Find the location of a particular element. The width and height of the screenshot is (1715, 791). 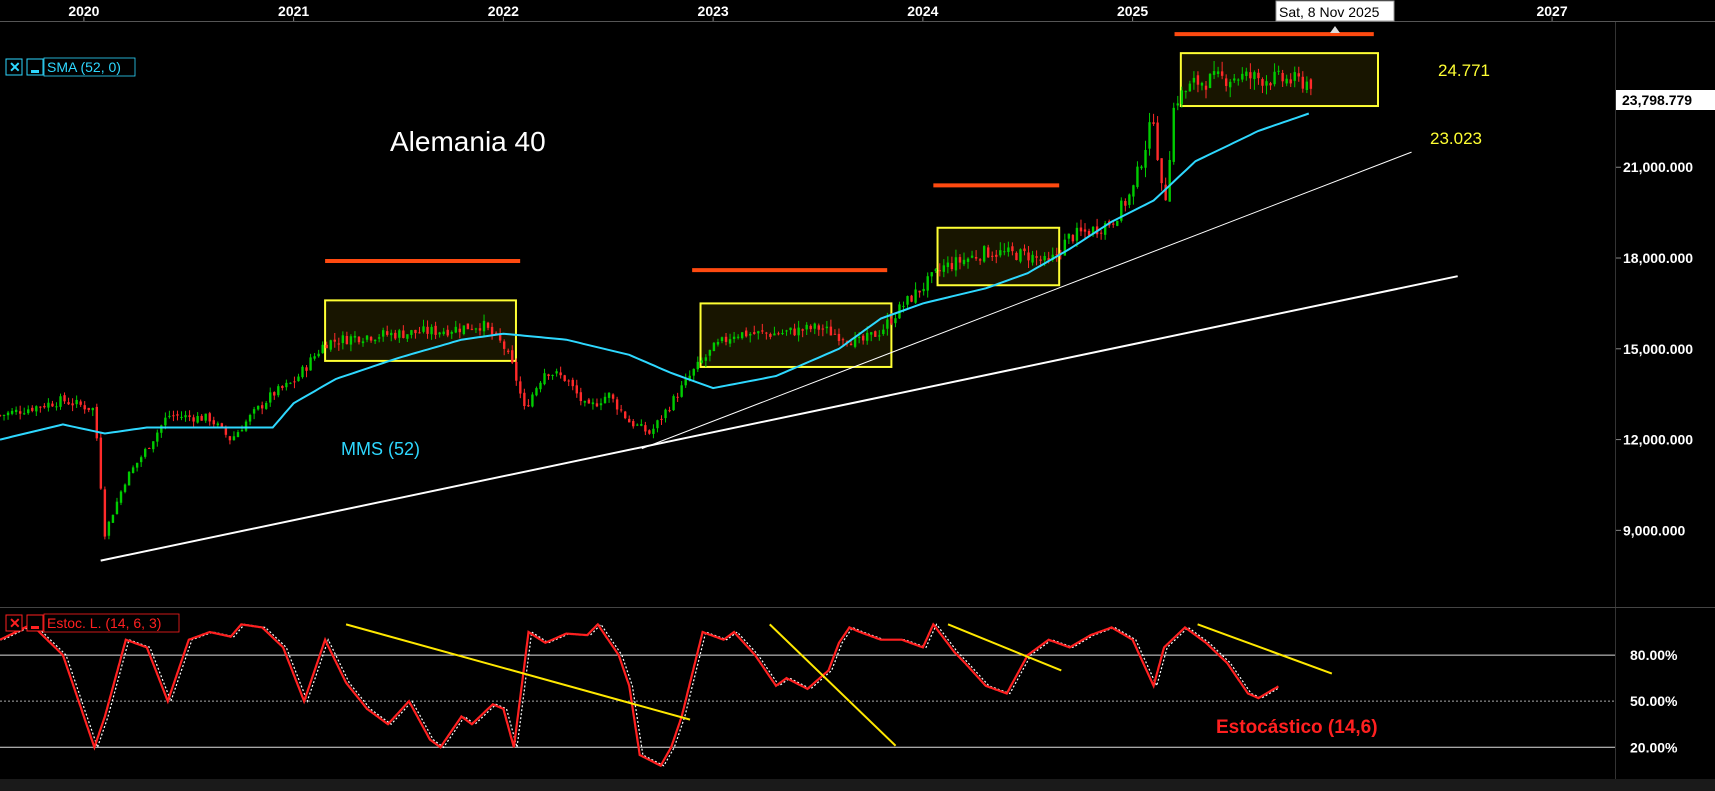

sma-tag-frame is located at coordinates (89, 67).